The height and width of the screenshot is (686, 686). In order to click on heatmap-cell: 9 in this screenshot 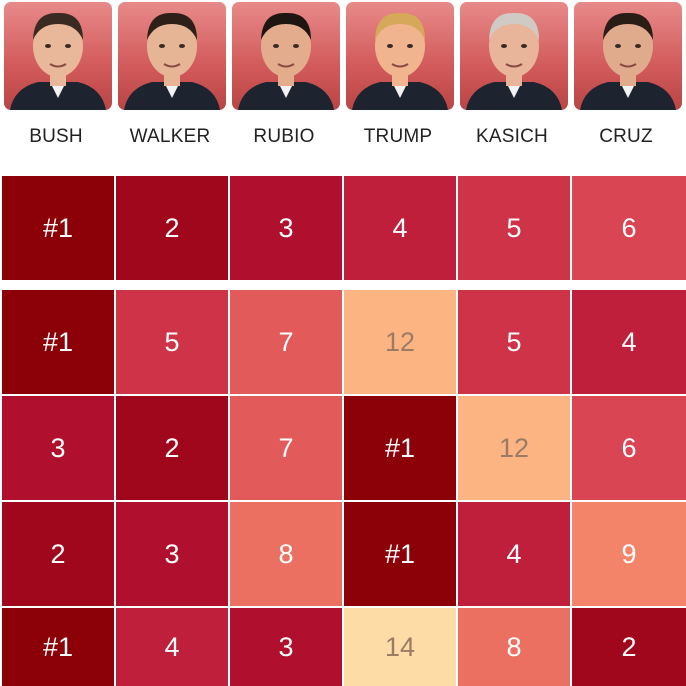, I will do `click(629, 554)`.